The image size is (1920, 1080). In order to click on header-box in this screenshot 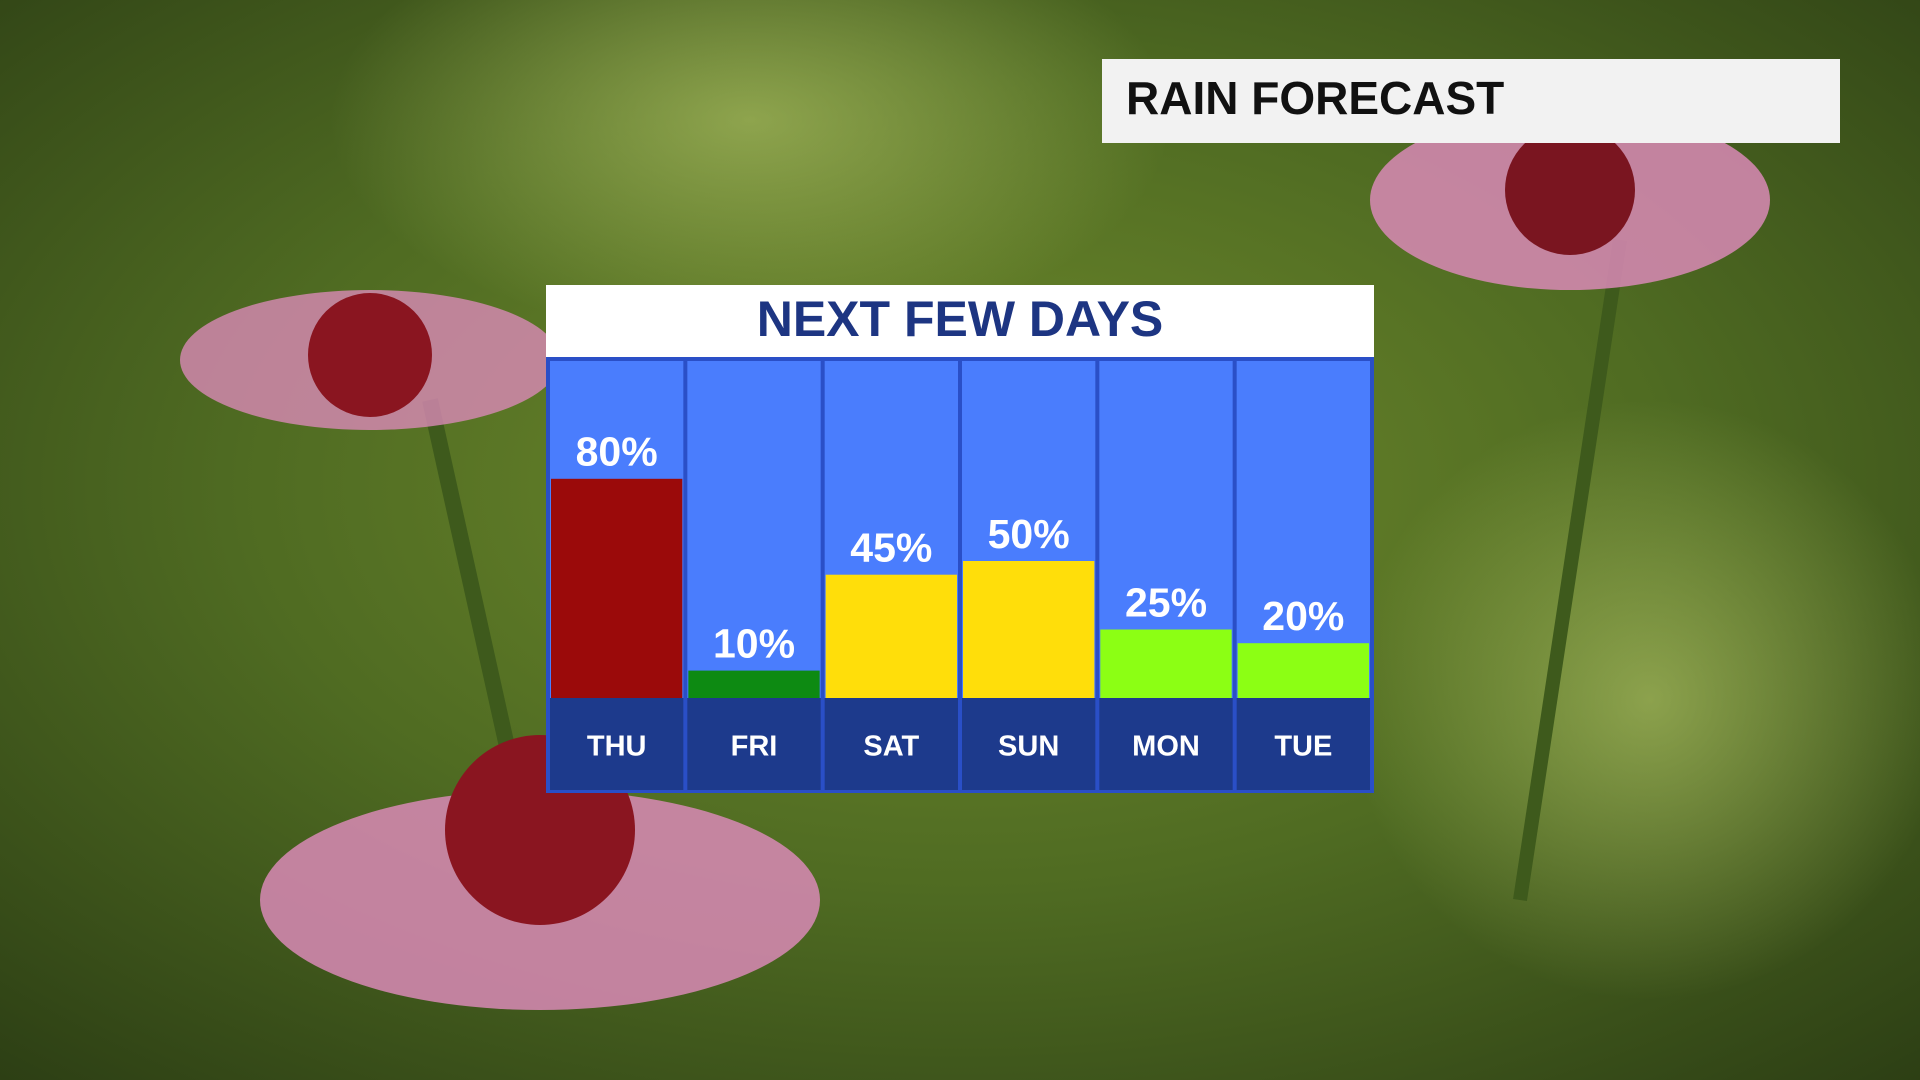, I will do `click(1471, 101)`.